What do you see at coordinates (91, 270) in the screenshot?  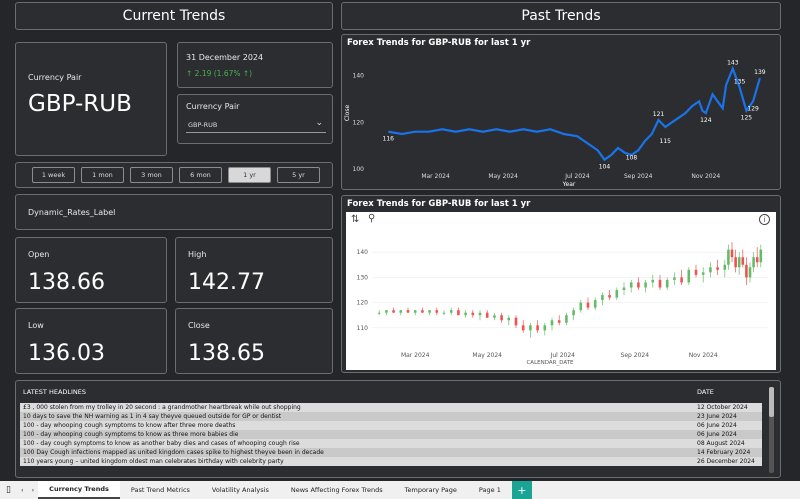 I see `open-metric-card: Open 138.66` at bounding box center [91, 270].